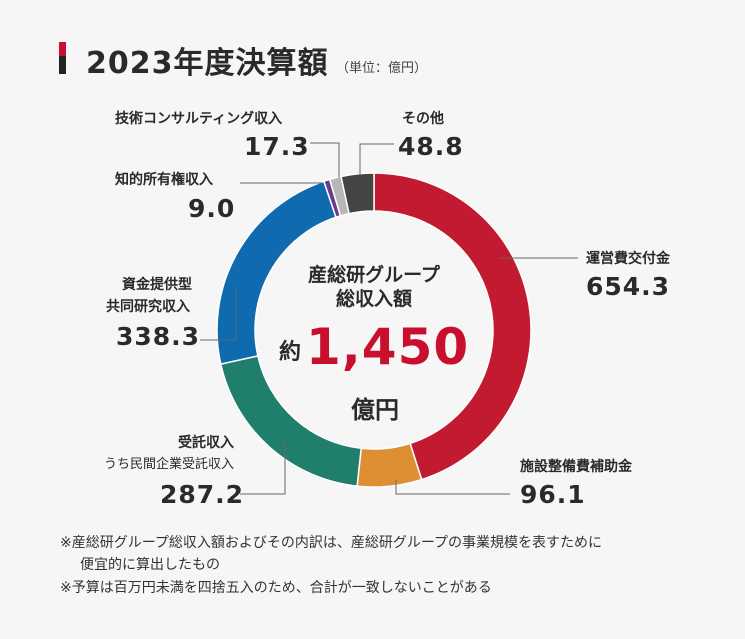  Describe the element at coordinates (628, 286) in the screenshot. I see `value-operating-grant: 654.3` at that location.